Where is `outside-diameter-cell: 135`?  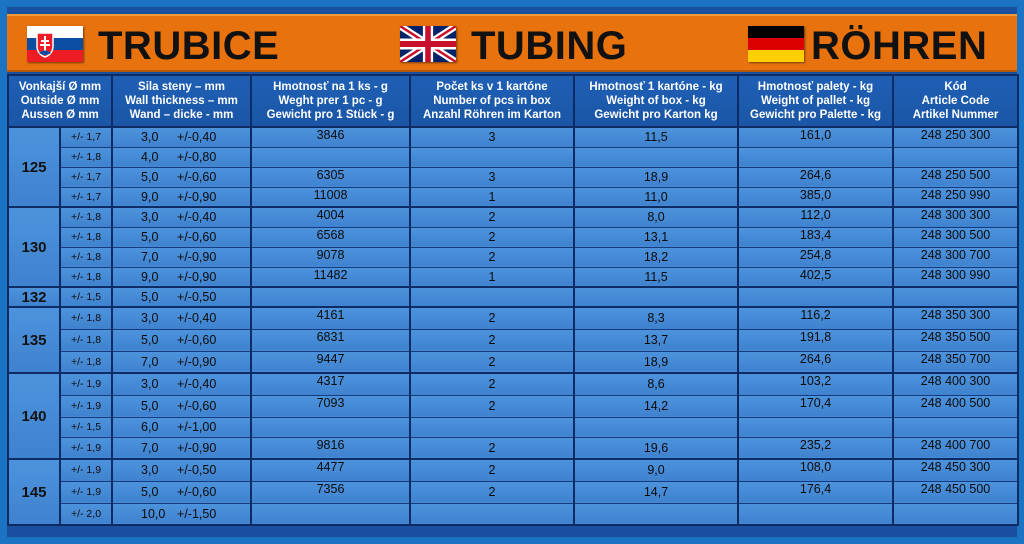 outside-diameter-cell: 135 is located at coordinates (34, 340).